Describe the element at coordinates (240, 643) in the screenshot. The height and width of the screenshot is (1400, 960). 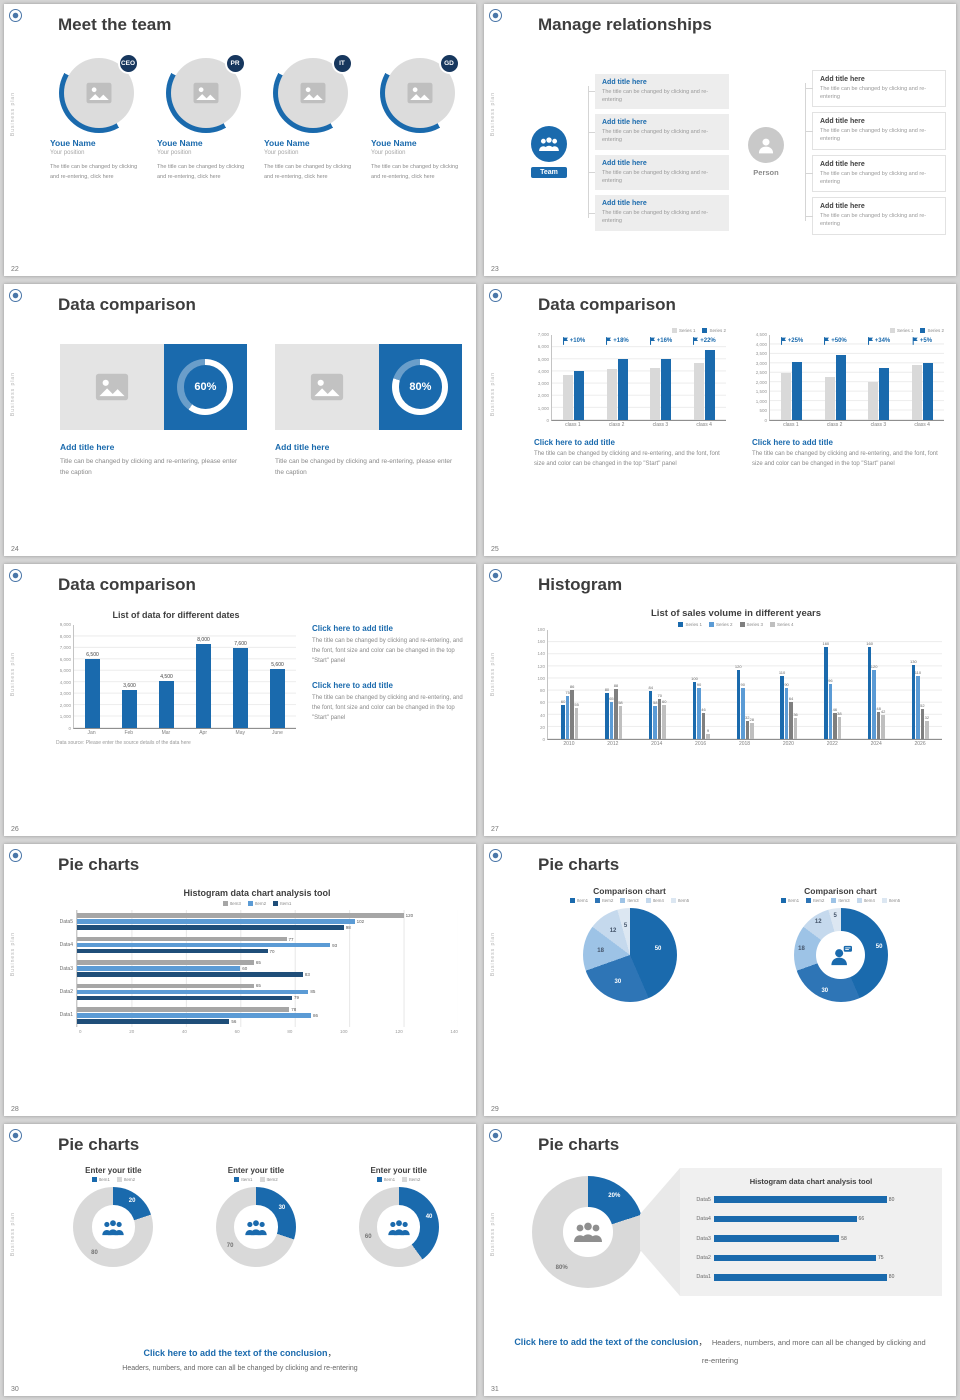
I see `bar-value: 7,600` at that location.